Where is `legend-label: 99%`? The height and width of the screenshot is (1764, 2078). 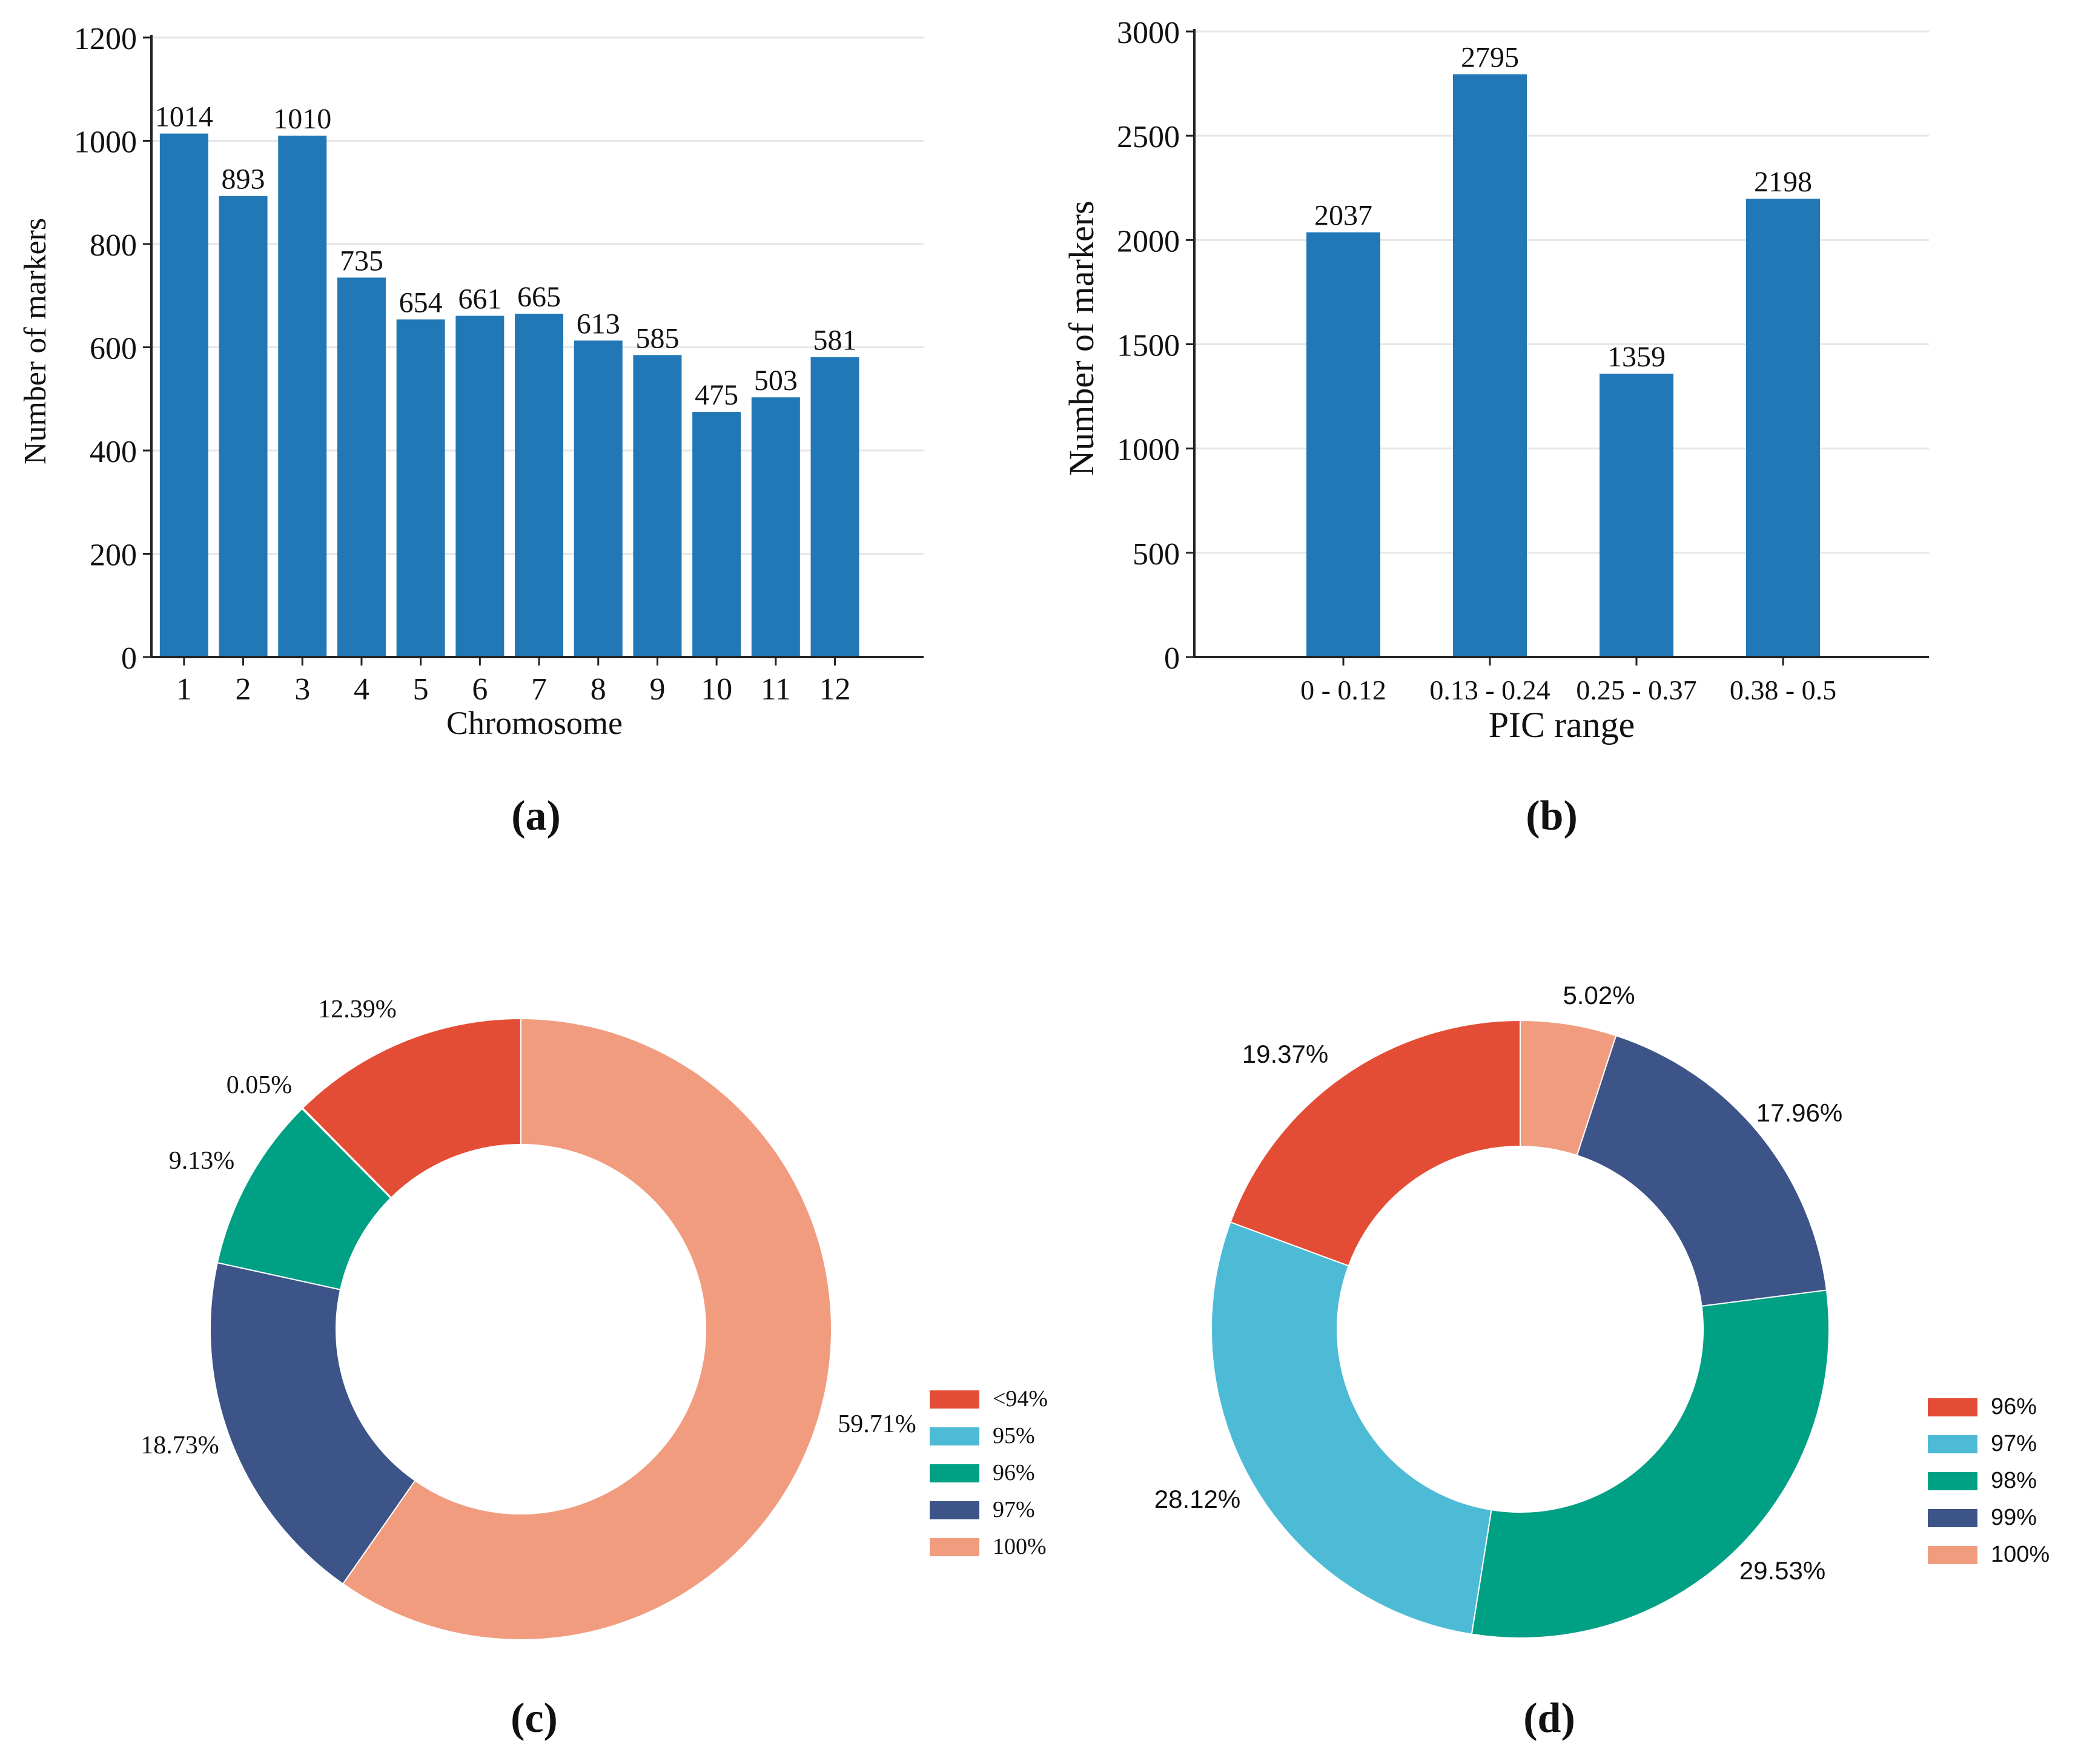 legend-label: 99% is located at coordinates (2014, 1517).